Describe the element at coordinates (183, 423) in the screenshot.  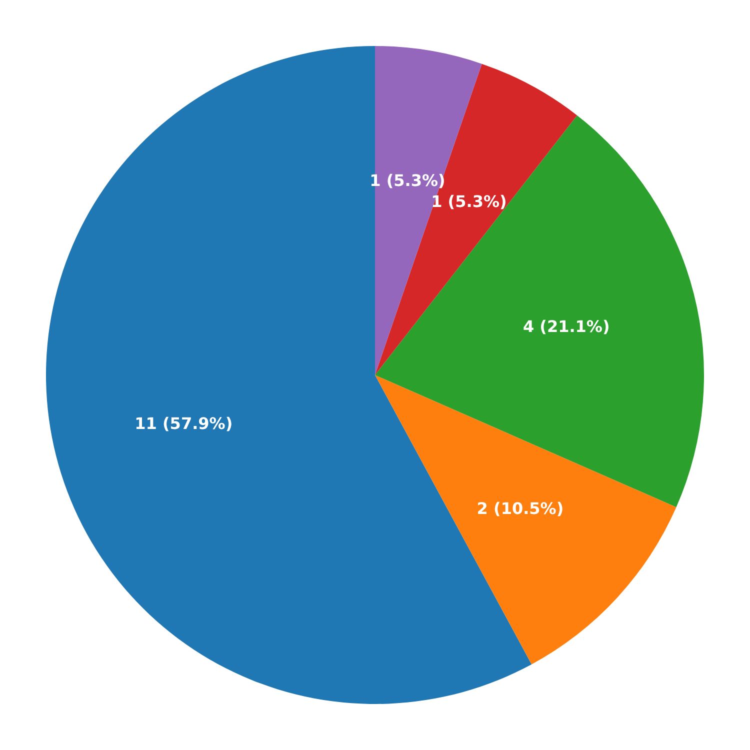
I see `data-label: 11 (57.9%)` at that location.